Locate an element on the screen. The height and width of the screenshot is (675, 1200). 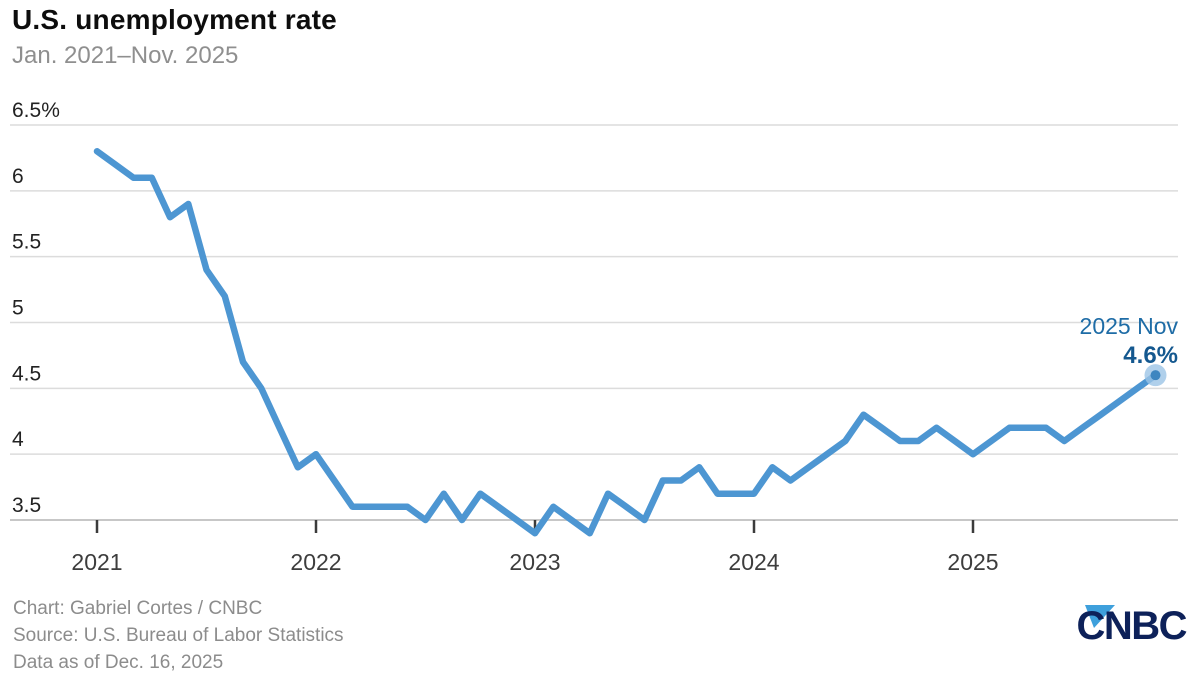
y-tick-label: 6.5% is located at coordinates (36, 110).